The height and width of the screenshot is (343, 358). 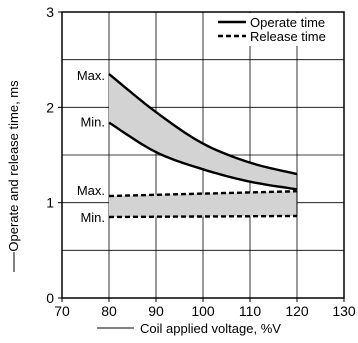 What do you see at coordinates (203, 204) in the screenshot?
I see `release-time-band-fill` at bounding box center [203, 204].